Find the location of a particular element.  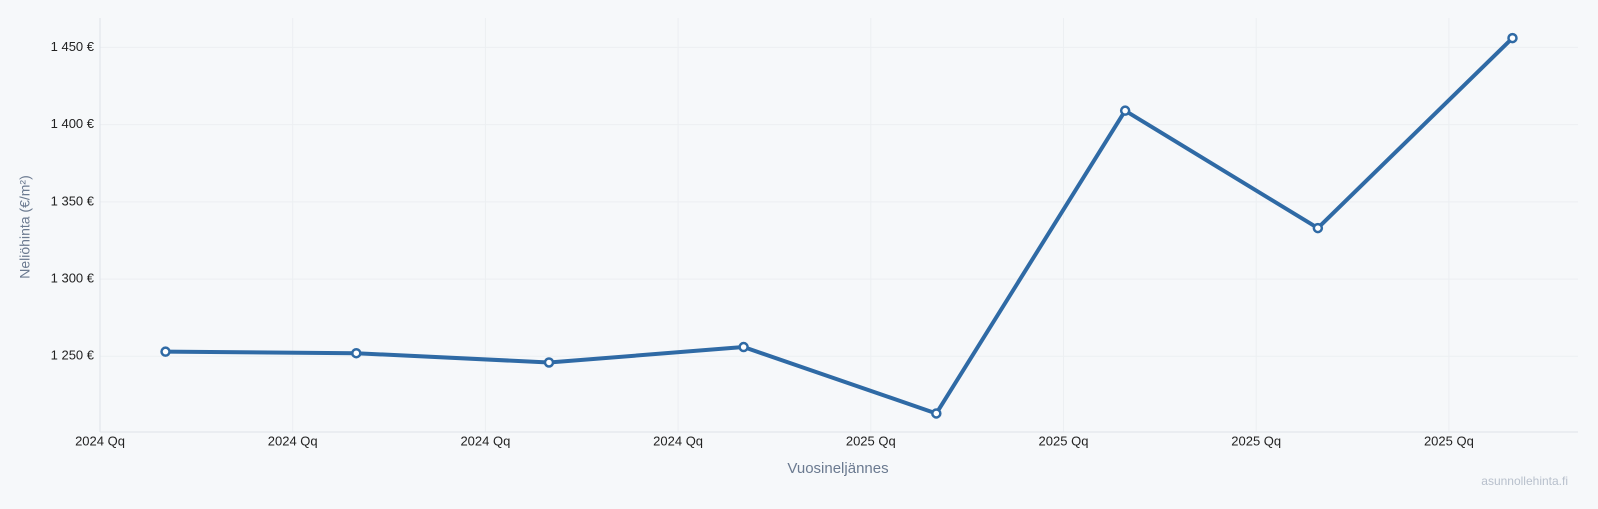

y-tick-label: 1 250 € is located at coordinates (73, 355).